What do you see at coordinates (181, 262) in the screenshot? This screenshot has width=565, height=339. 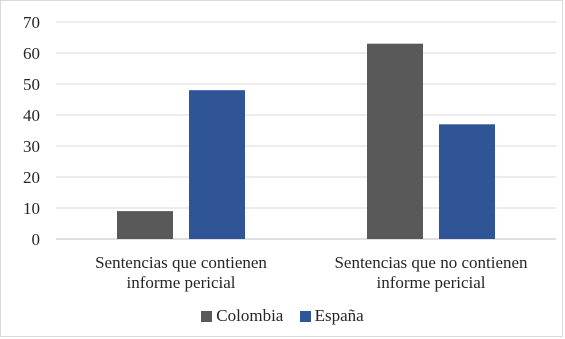 I see `x-category-label-line: Sentencias que contienen` at bounding box center [181, 262].